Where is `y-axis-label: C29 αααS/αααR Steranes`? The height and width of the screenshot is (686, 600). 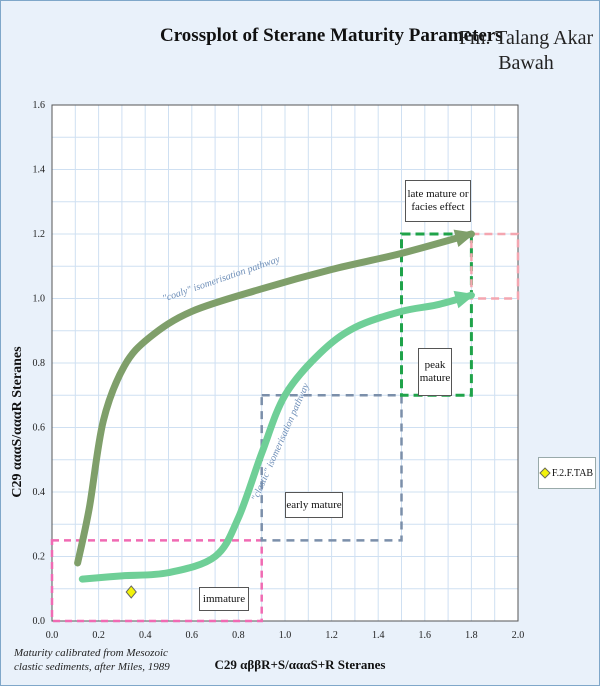
y-axis-label: C29 αααS/αααR Steranes is located at coordinates (17, 422).